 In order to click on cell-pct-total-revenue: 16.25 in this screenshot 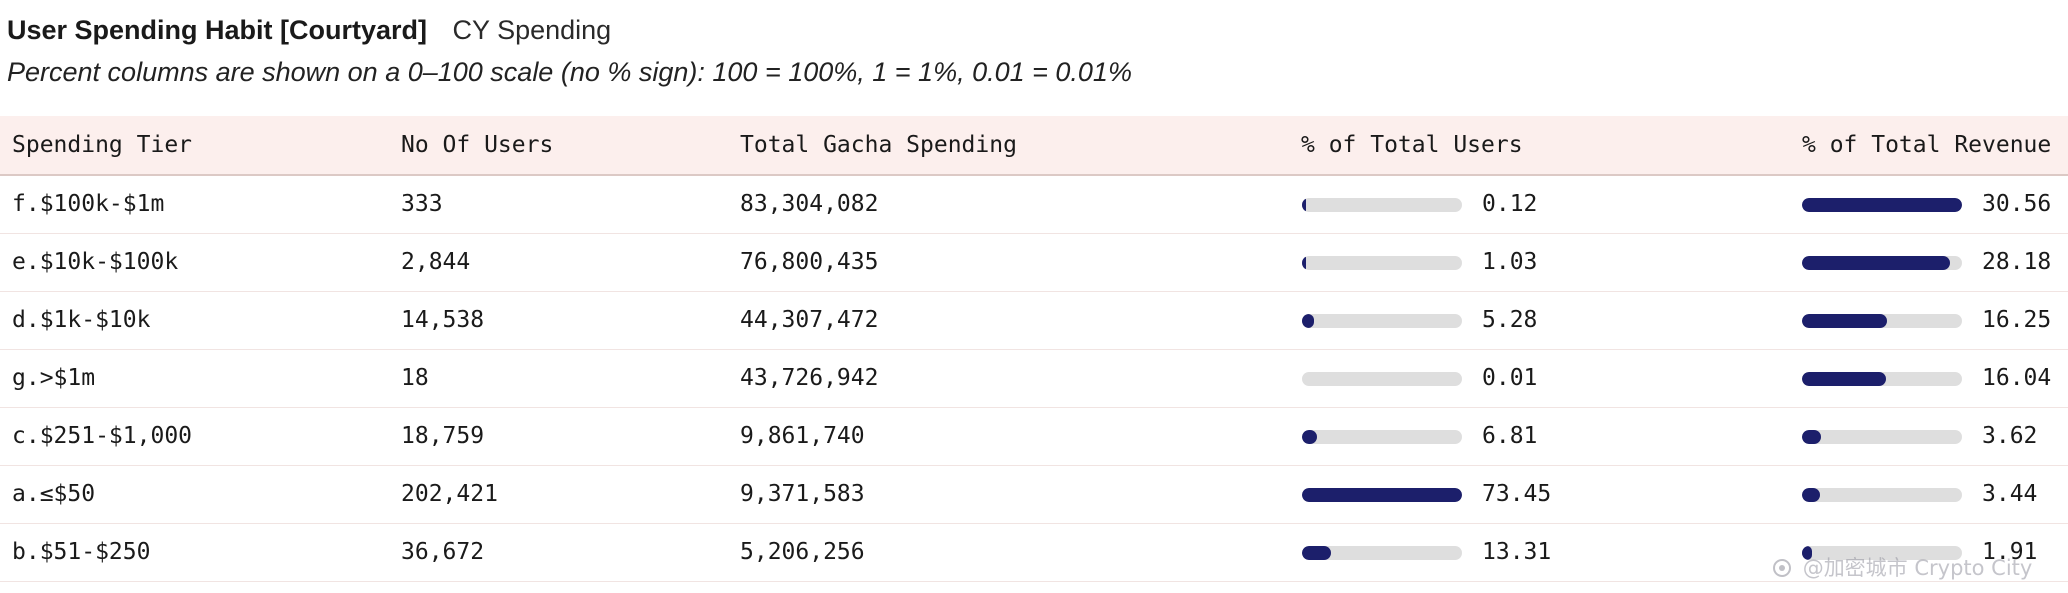, I will do `click(2017, 320)`.